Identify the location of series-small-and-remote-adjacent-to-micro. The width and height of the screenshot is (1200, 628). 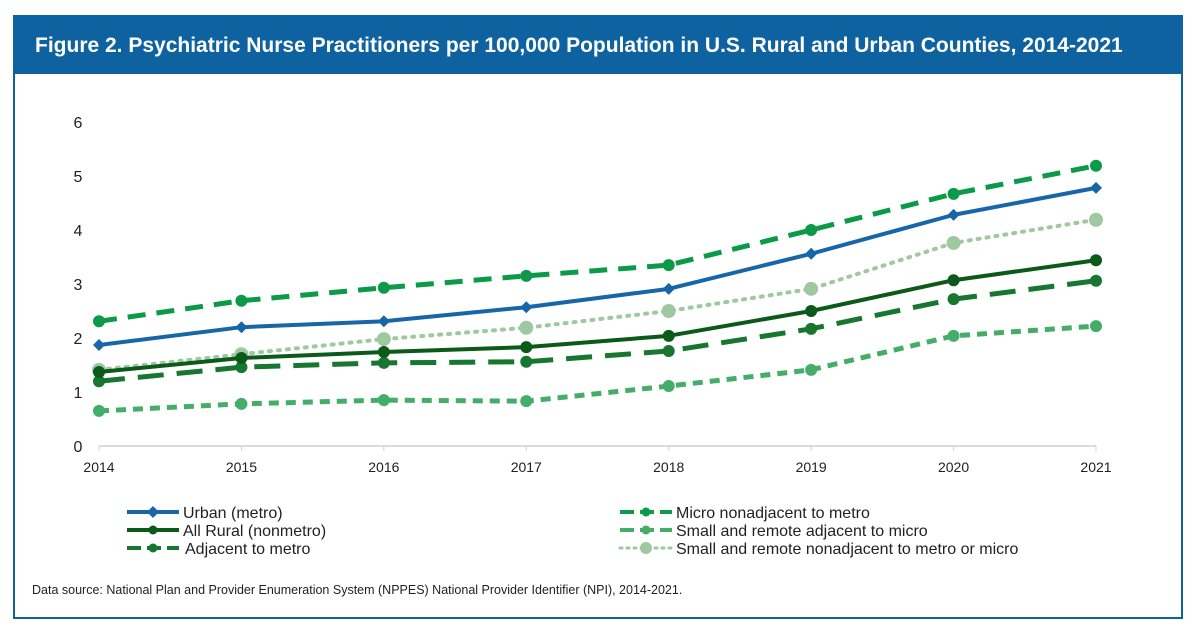
(597, 368).